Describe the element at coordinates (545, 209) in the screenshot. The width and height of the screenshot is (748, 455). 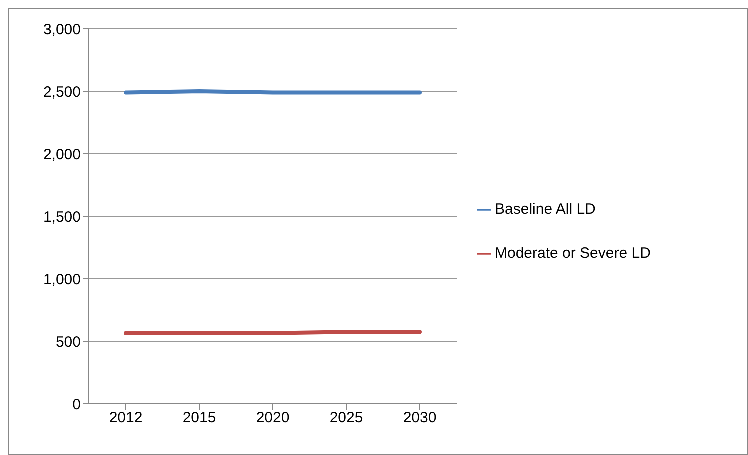
I see `legend-label: Baseline All LD` at that location.